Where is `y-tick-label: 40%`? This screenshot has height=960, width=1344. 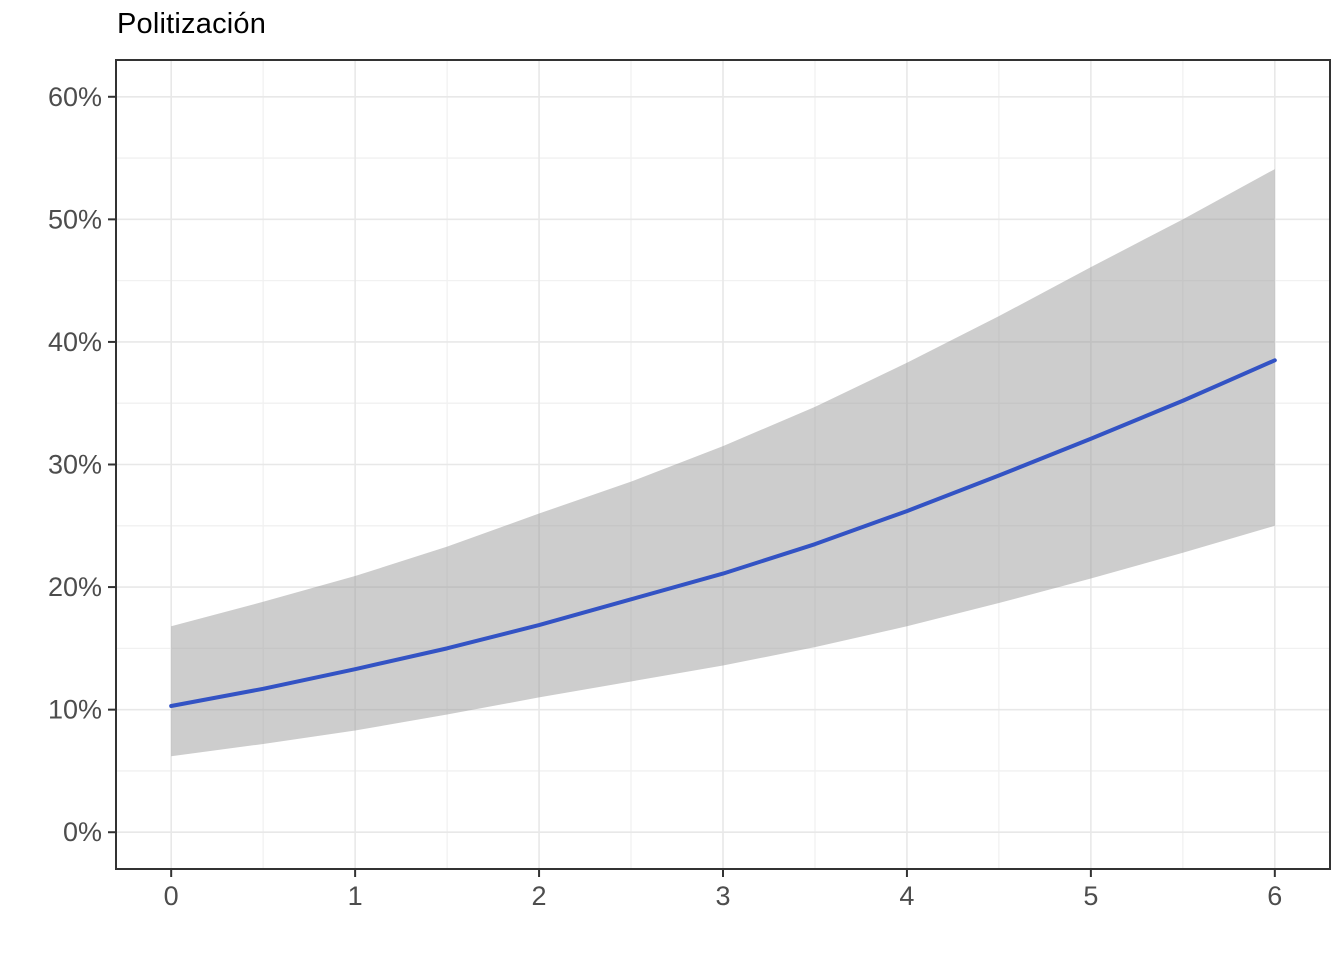
y-tick-label: 40% is located at coordinates (75, 342).